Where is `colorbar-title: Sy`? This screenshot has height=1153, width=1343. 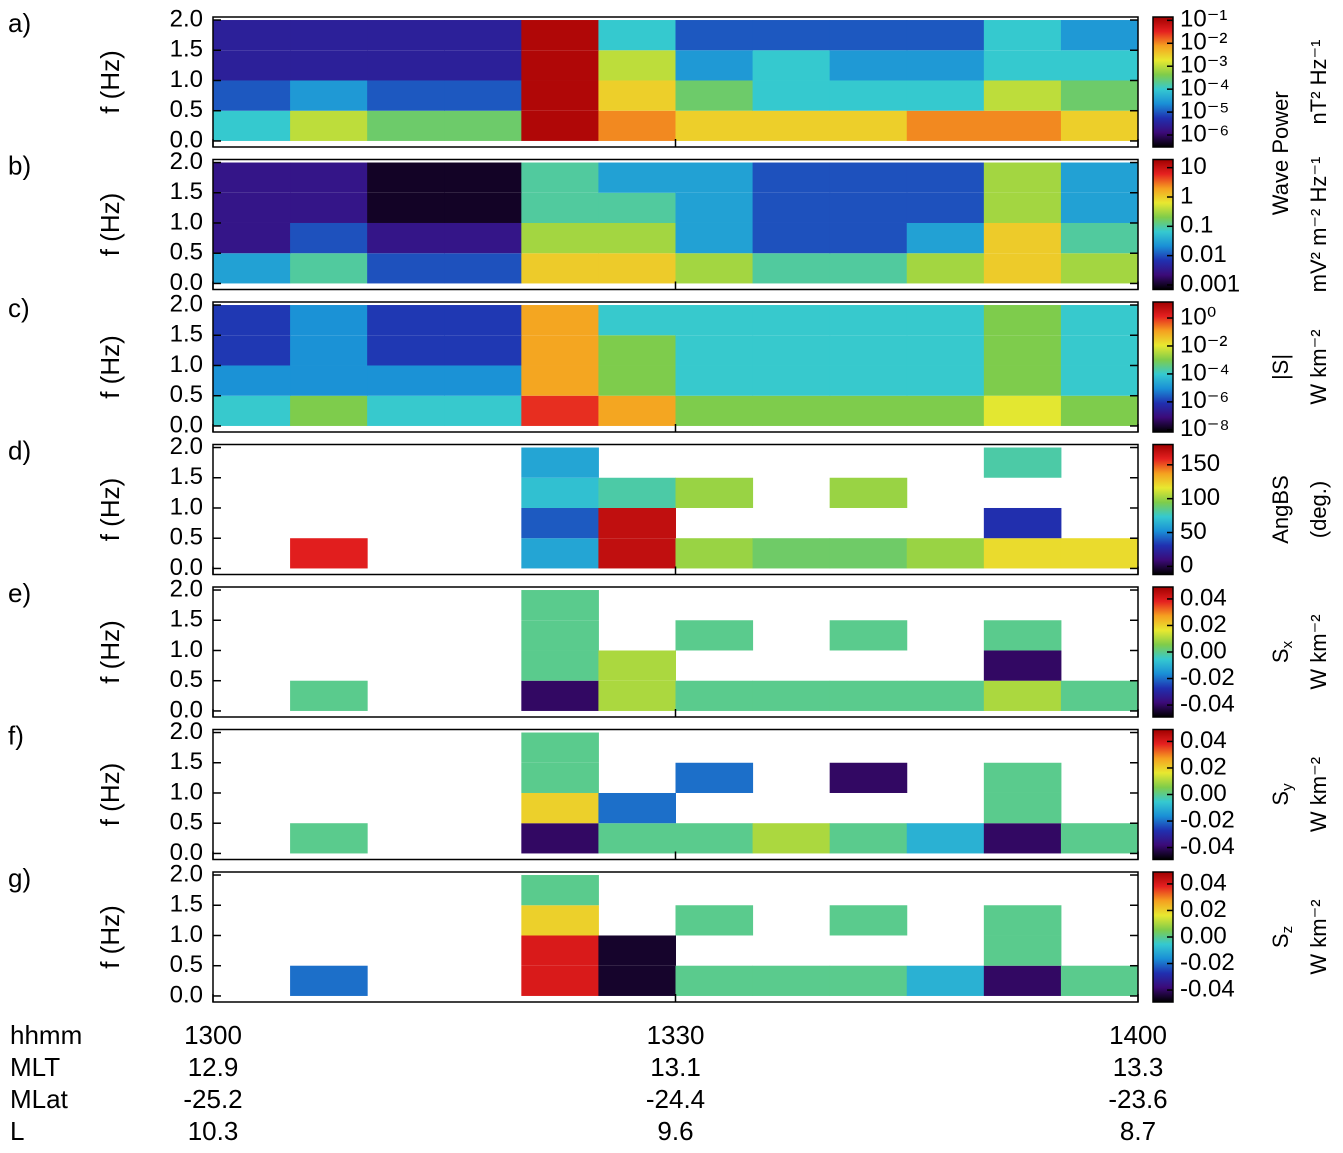 colorbar-title: Sy is located at coordinates (1282, 794).